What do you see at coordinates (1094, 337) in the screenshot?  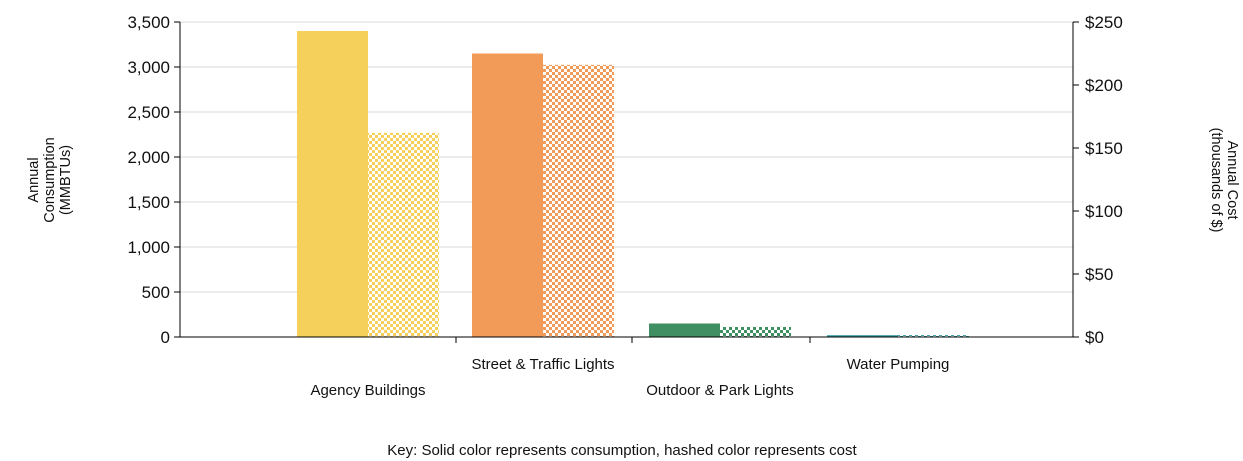 I see `right-tick-label: $0` at bounding box center [1094, 337].